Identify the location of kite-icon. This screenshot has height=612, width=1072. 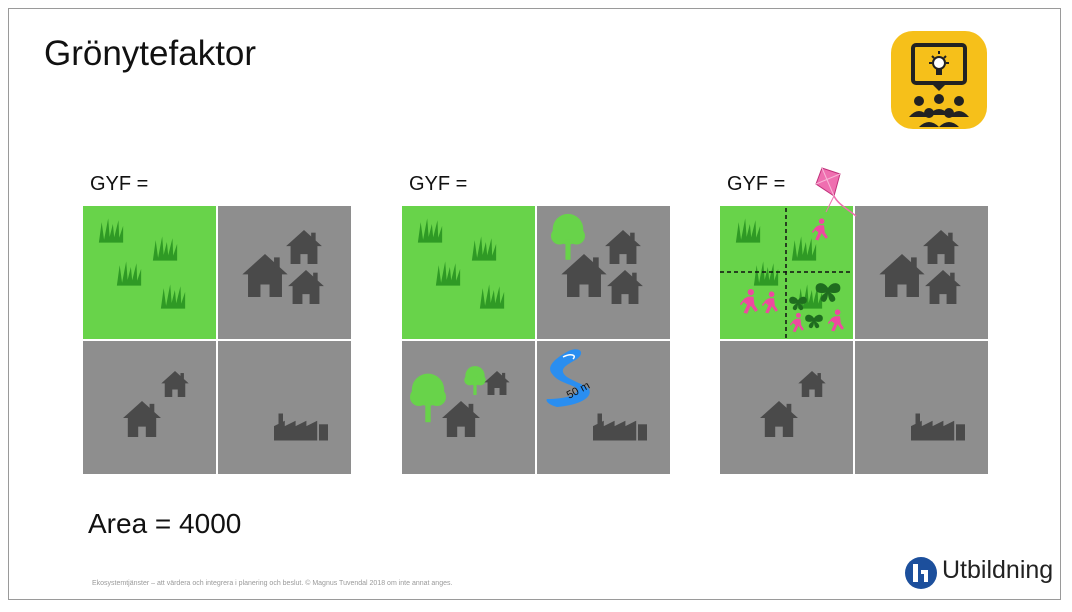
(836, 192).